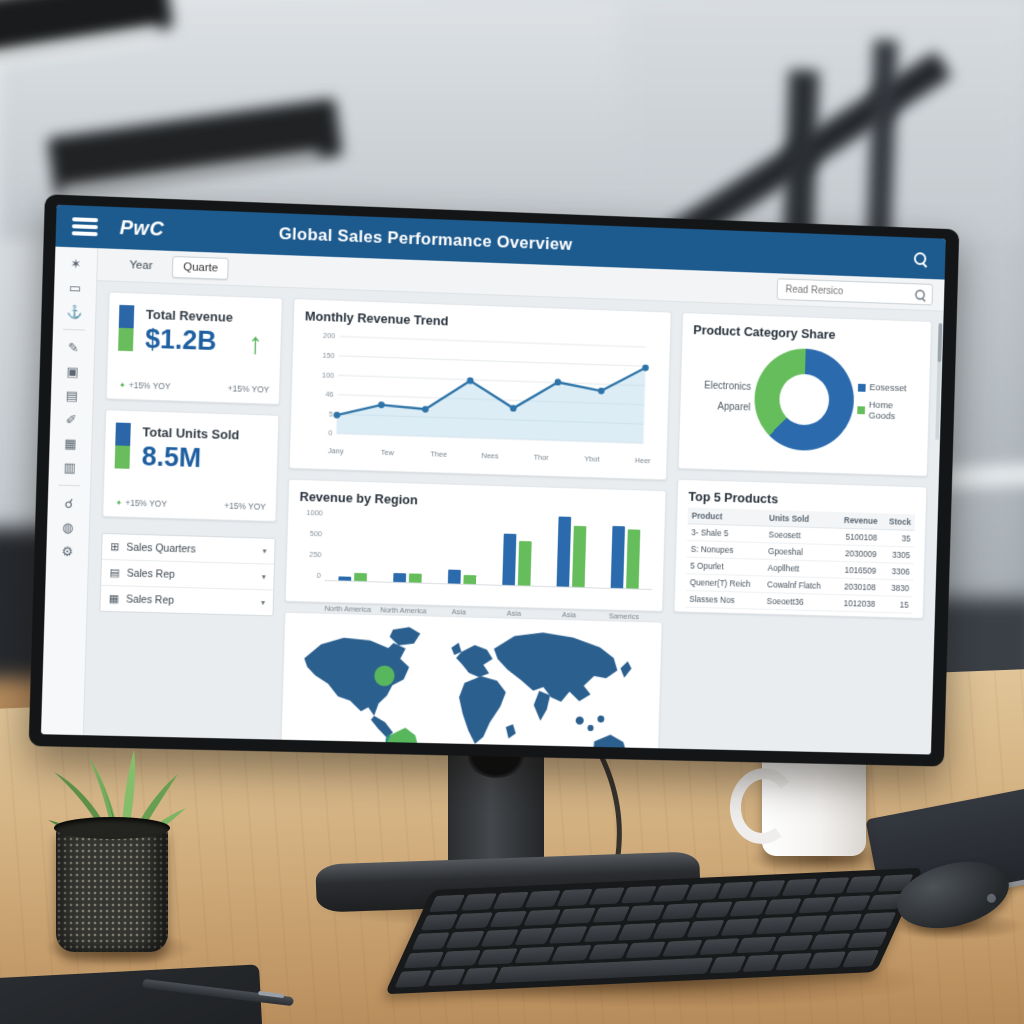 This screenshot has height=1024, width=1024. I want to click on table-cell: 5100108, so click(857, 537).